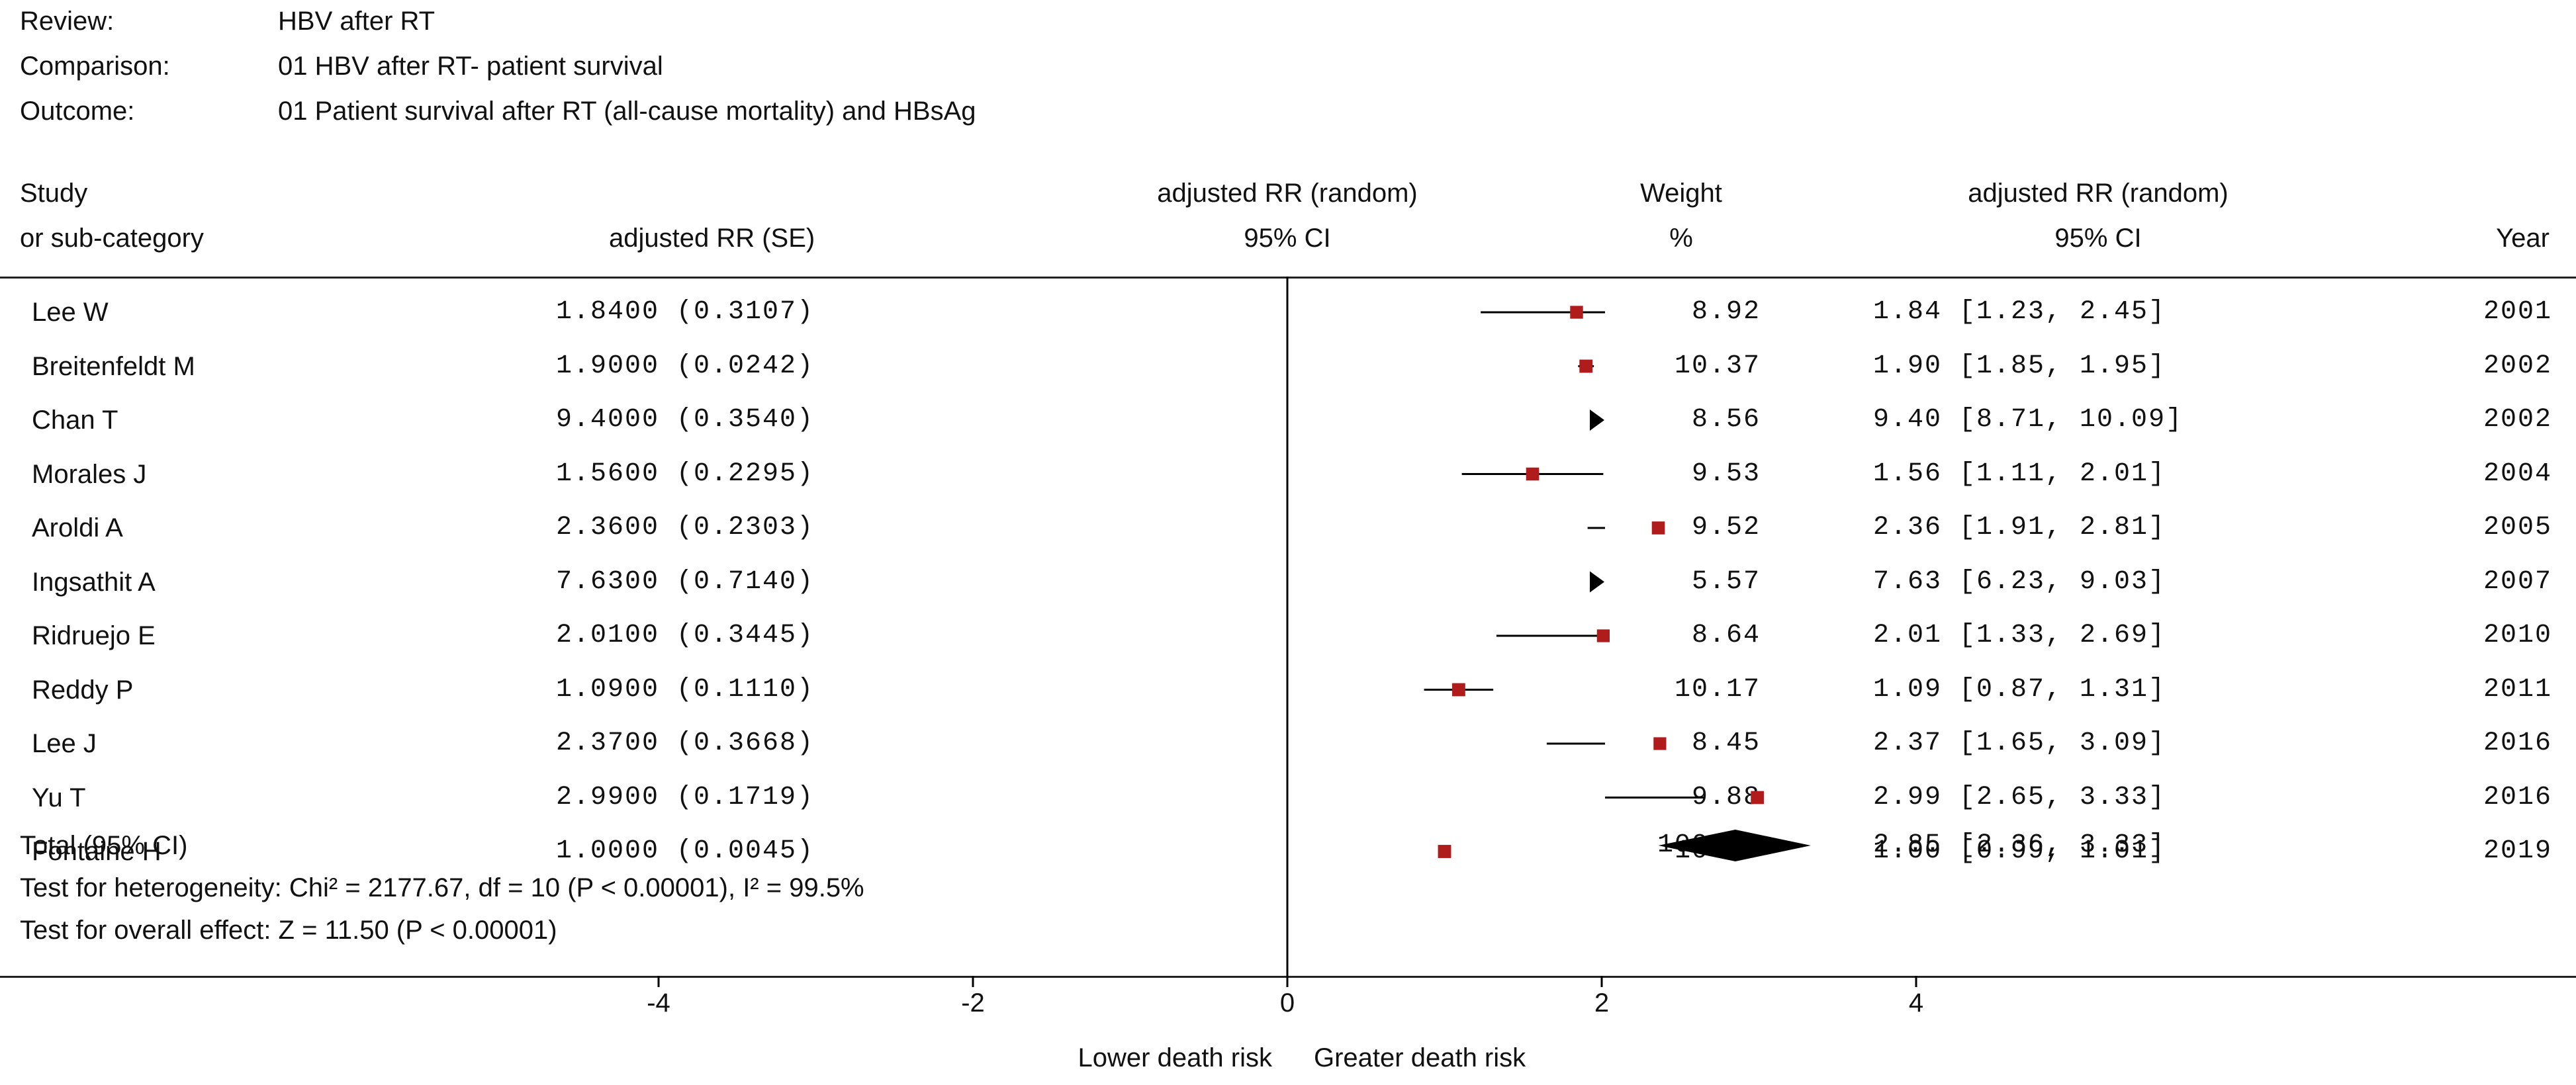 This screenshot has width=2576, height=1085. I want to click on study-year: 2001, so click(2517, 312).